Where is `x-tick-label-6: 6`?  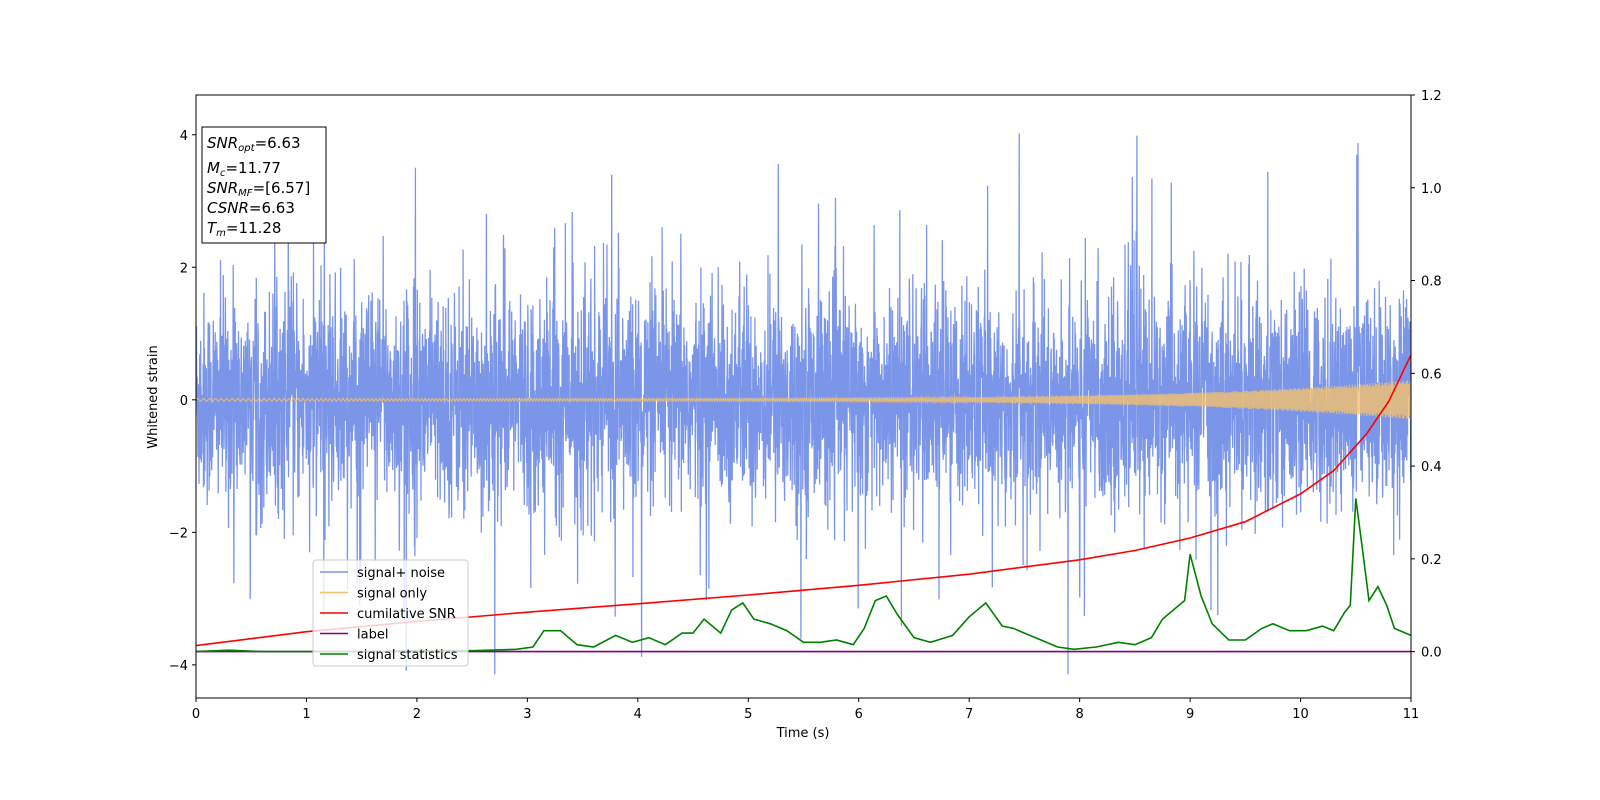 x-tick-label-6: 6 is located at coordinates (859, 714).